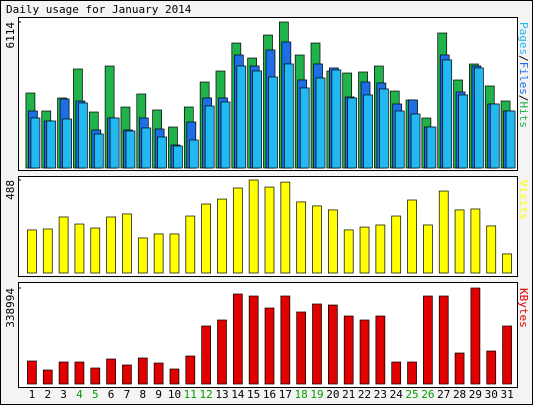  What do you see at coordinates (32, 394) in the screenshot?
I see `x-tick-label: 1` at bounding box center [32, 394].